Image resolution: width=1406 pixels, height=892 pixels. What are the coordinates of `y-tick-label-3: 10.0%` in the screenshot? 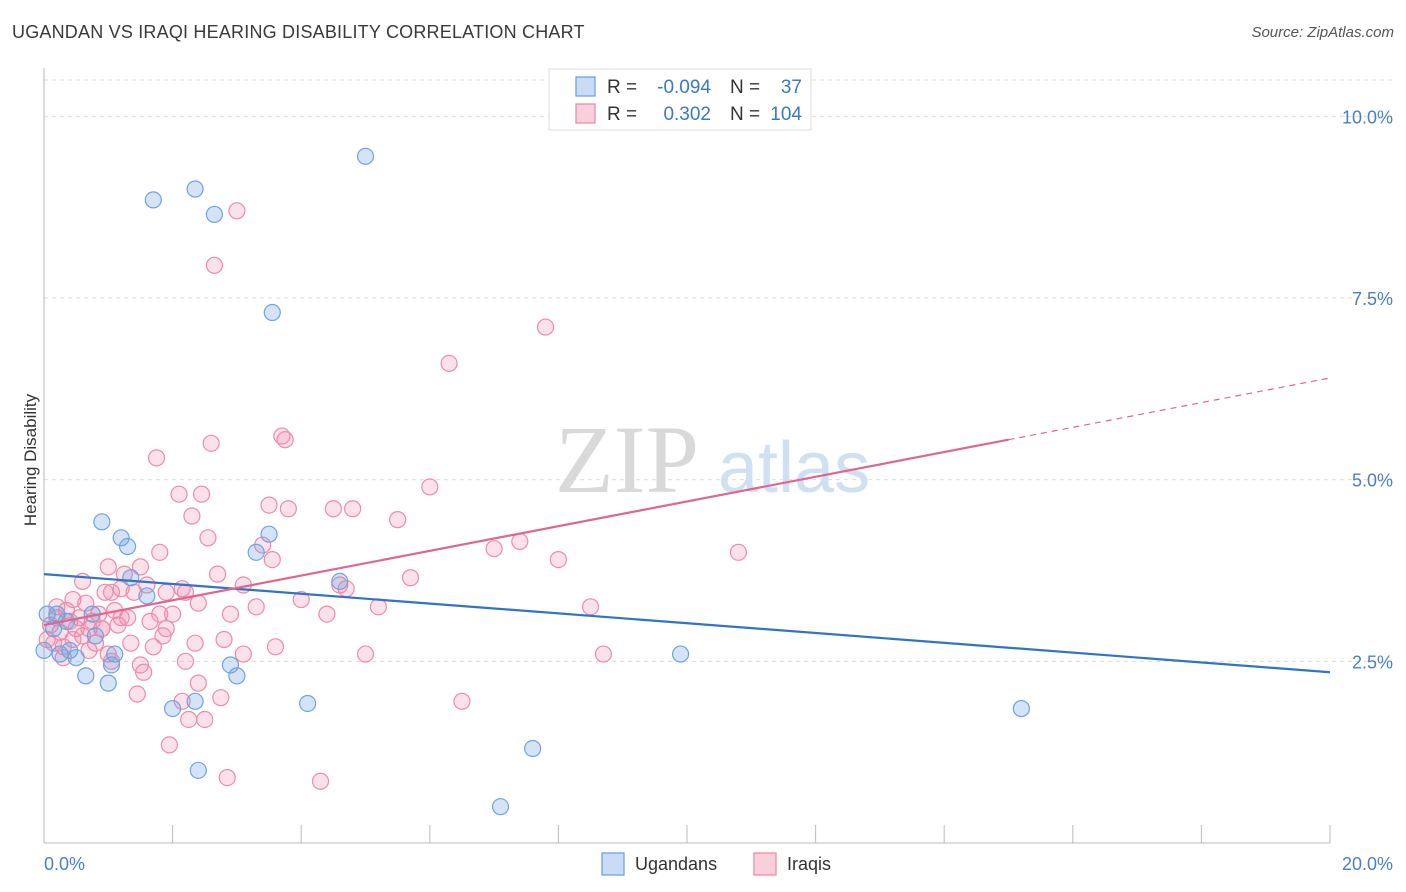 It's located at (1367, 117).